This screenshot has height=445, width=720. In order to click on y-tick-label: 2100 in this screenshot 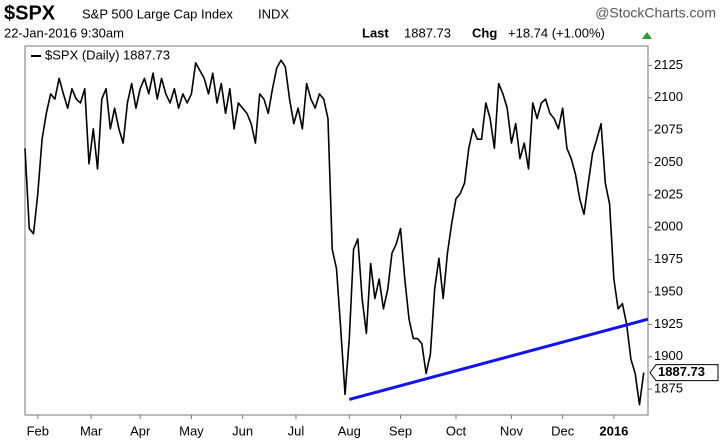, I will do `click(668, 96)`.